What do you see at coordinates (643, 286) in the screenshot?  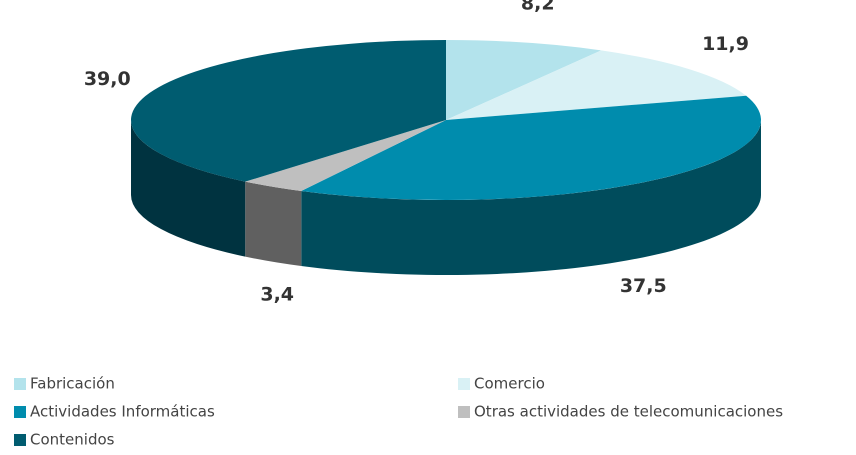 I see `data-label: 37,5` at bounding box center [643, 286].